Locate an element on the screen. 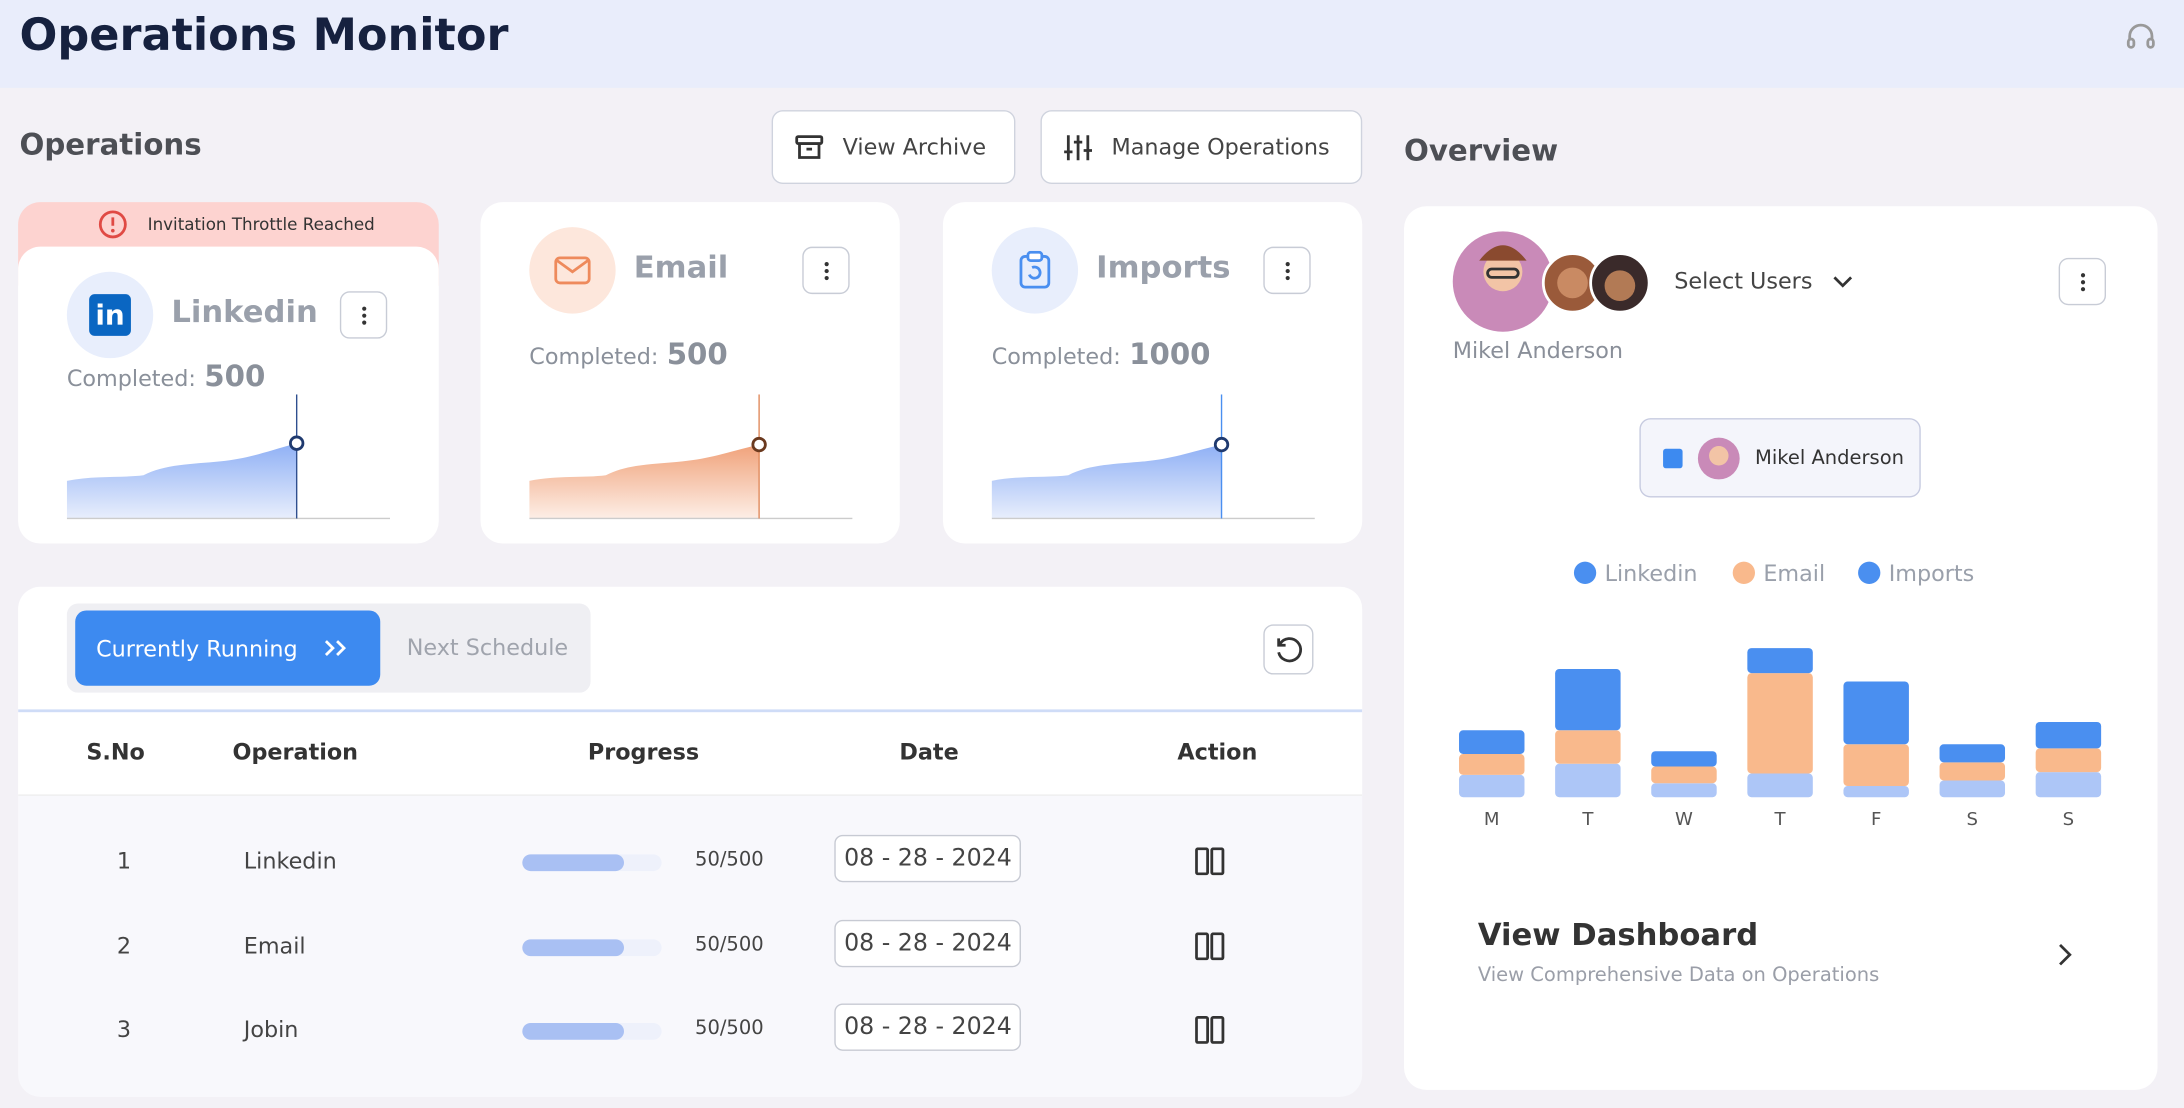  row-operation: Email is located at coordinates (274, 945).